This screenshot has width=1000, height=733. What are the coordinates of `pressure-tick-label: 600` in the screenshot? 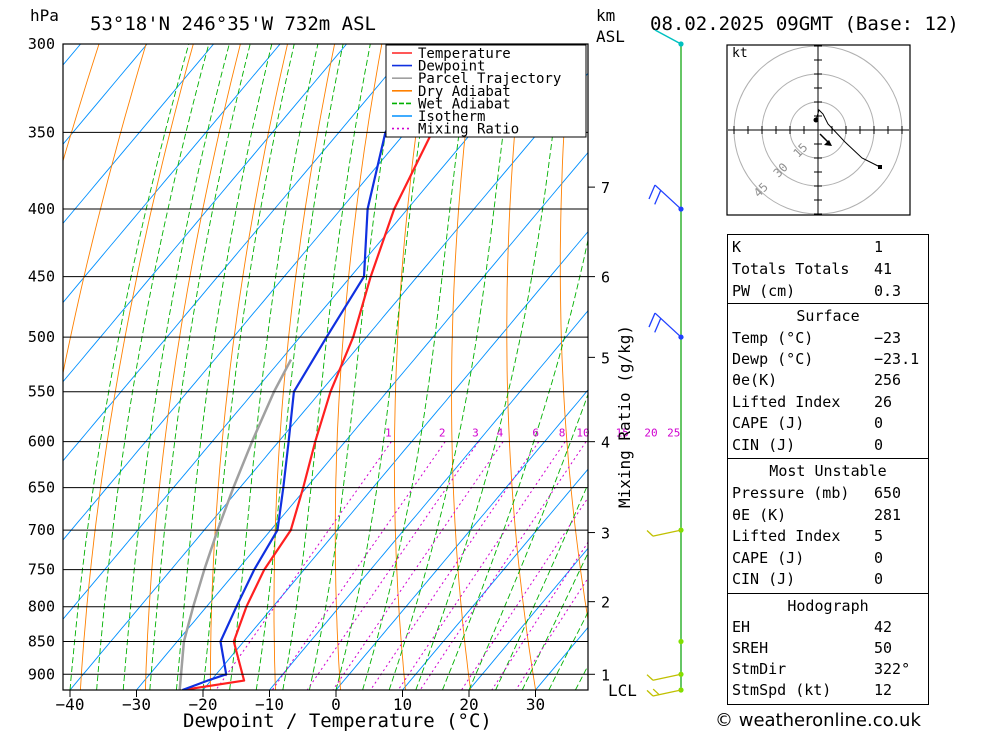 It's located at (41, 442).